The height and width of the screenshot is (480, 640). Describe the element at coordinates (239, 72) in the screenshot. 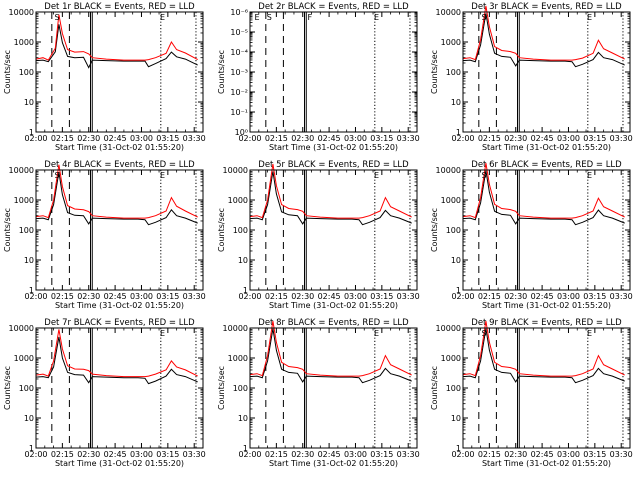

I see `y-tick-label: 10⁻³` at that location.